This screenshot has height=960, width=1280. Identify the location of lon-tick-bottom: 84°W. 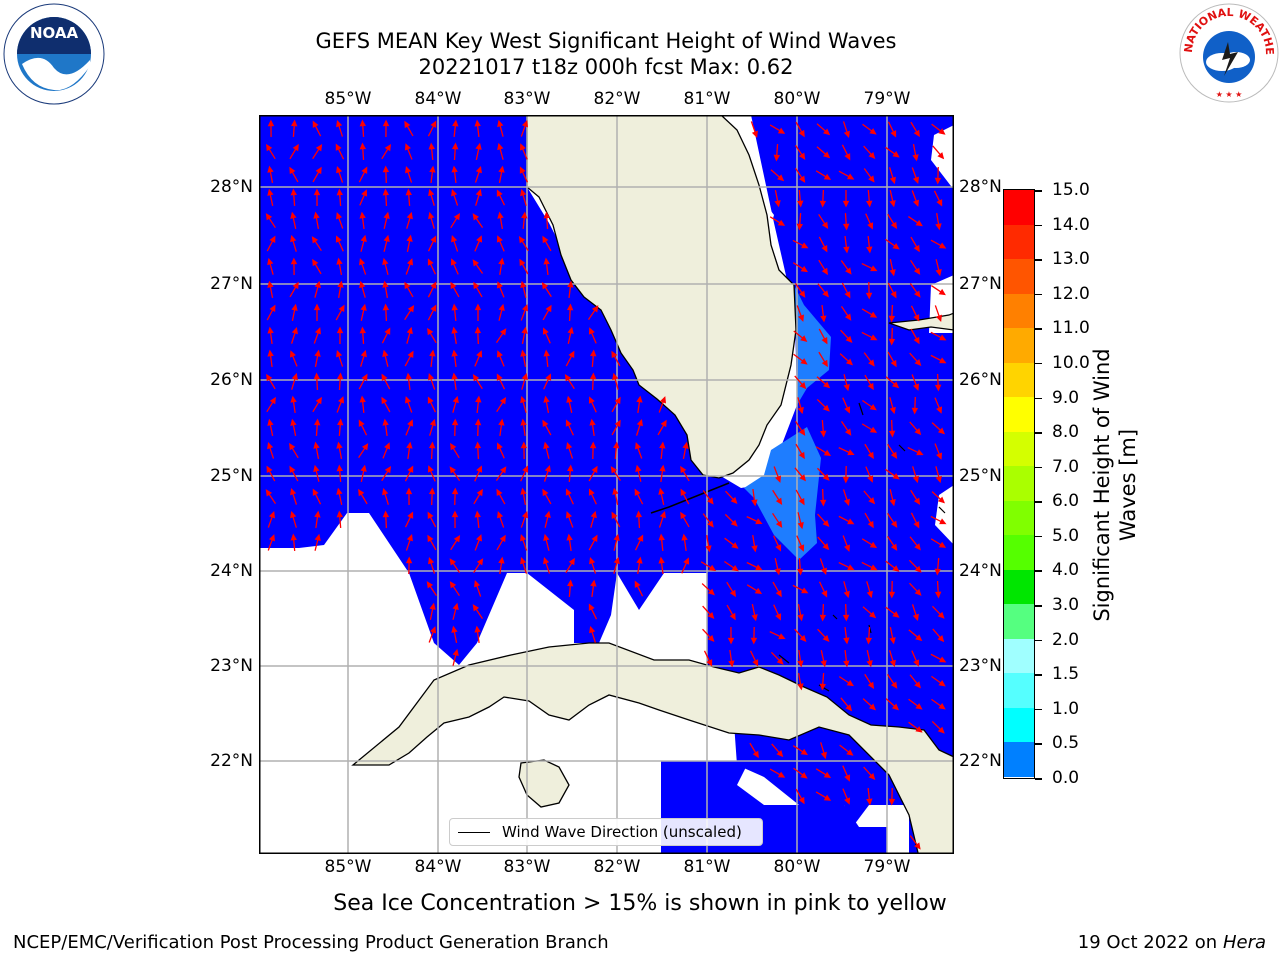
(438, 867).